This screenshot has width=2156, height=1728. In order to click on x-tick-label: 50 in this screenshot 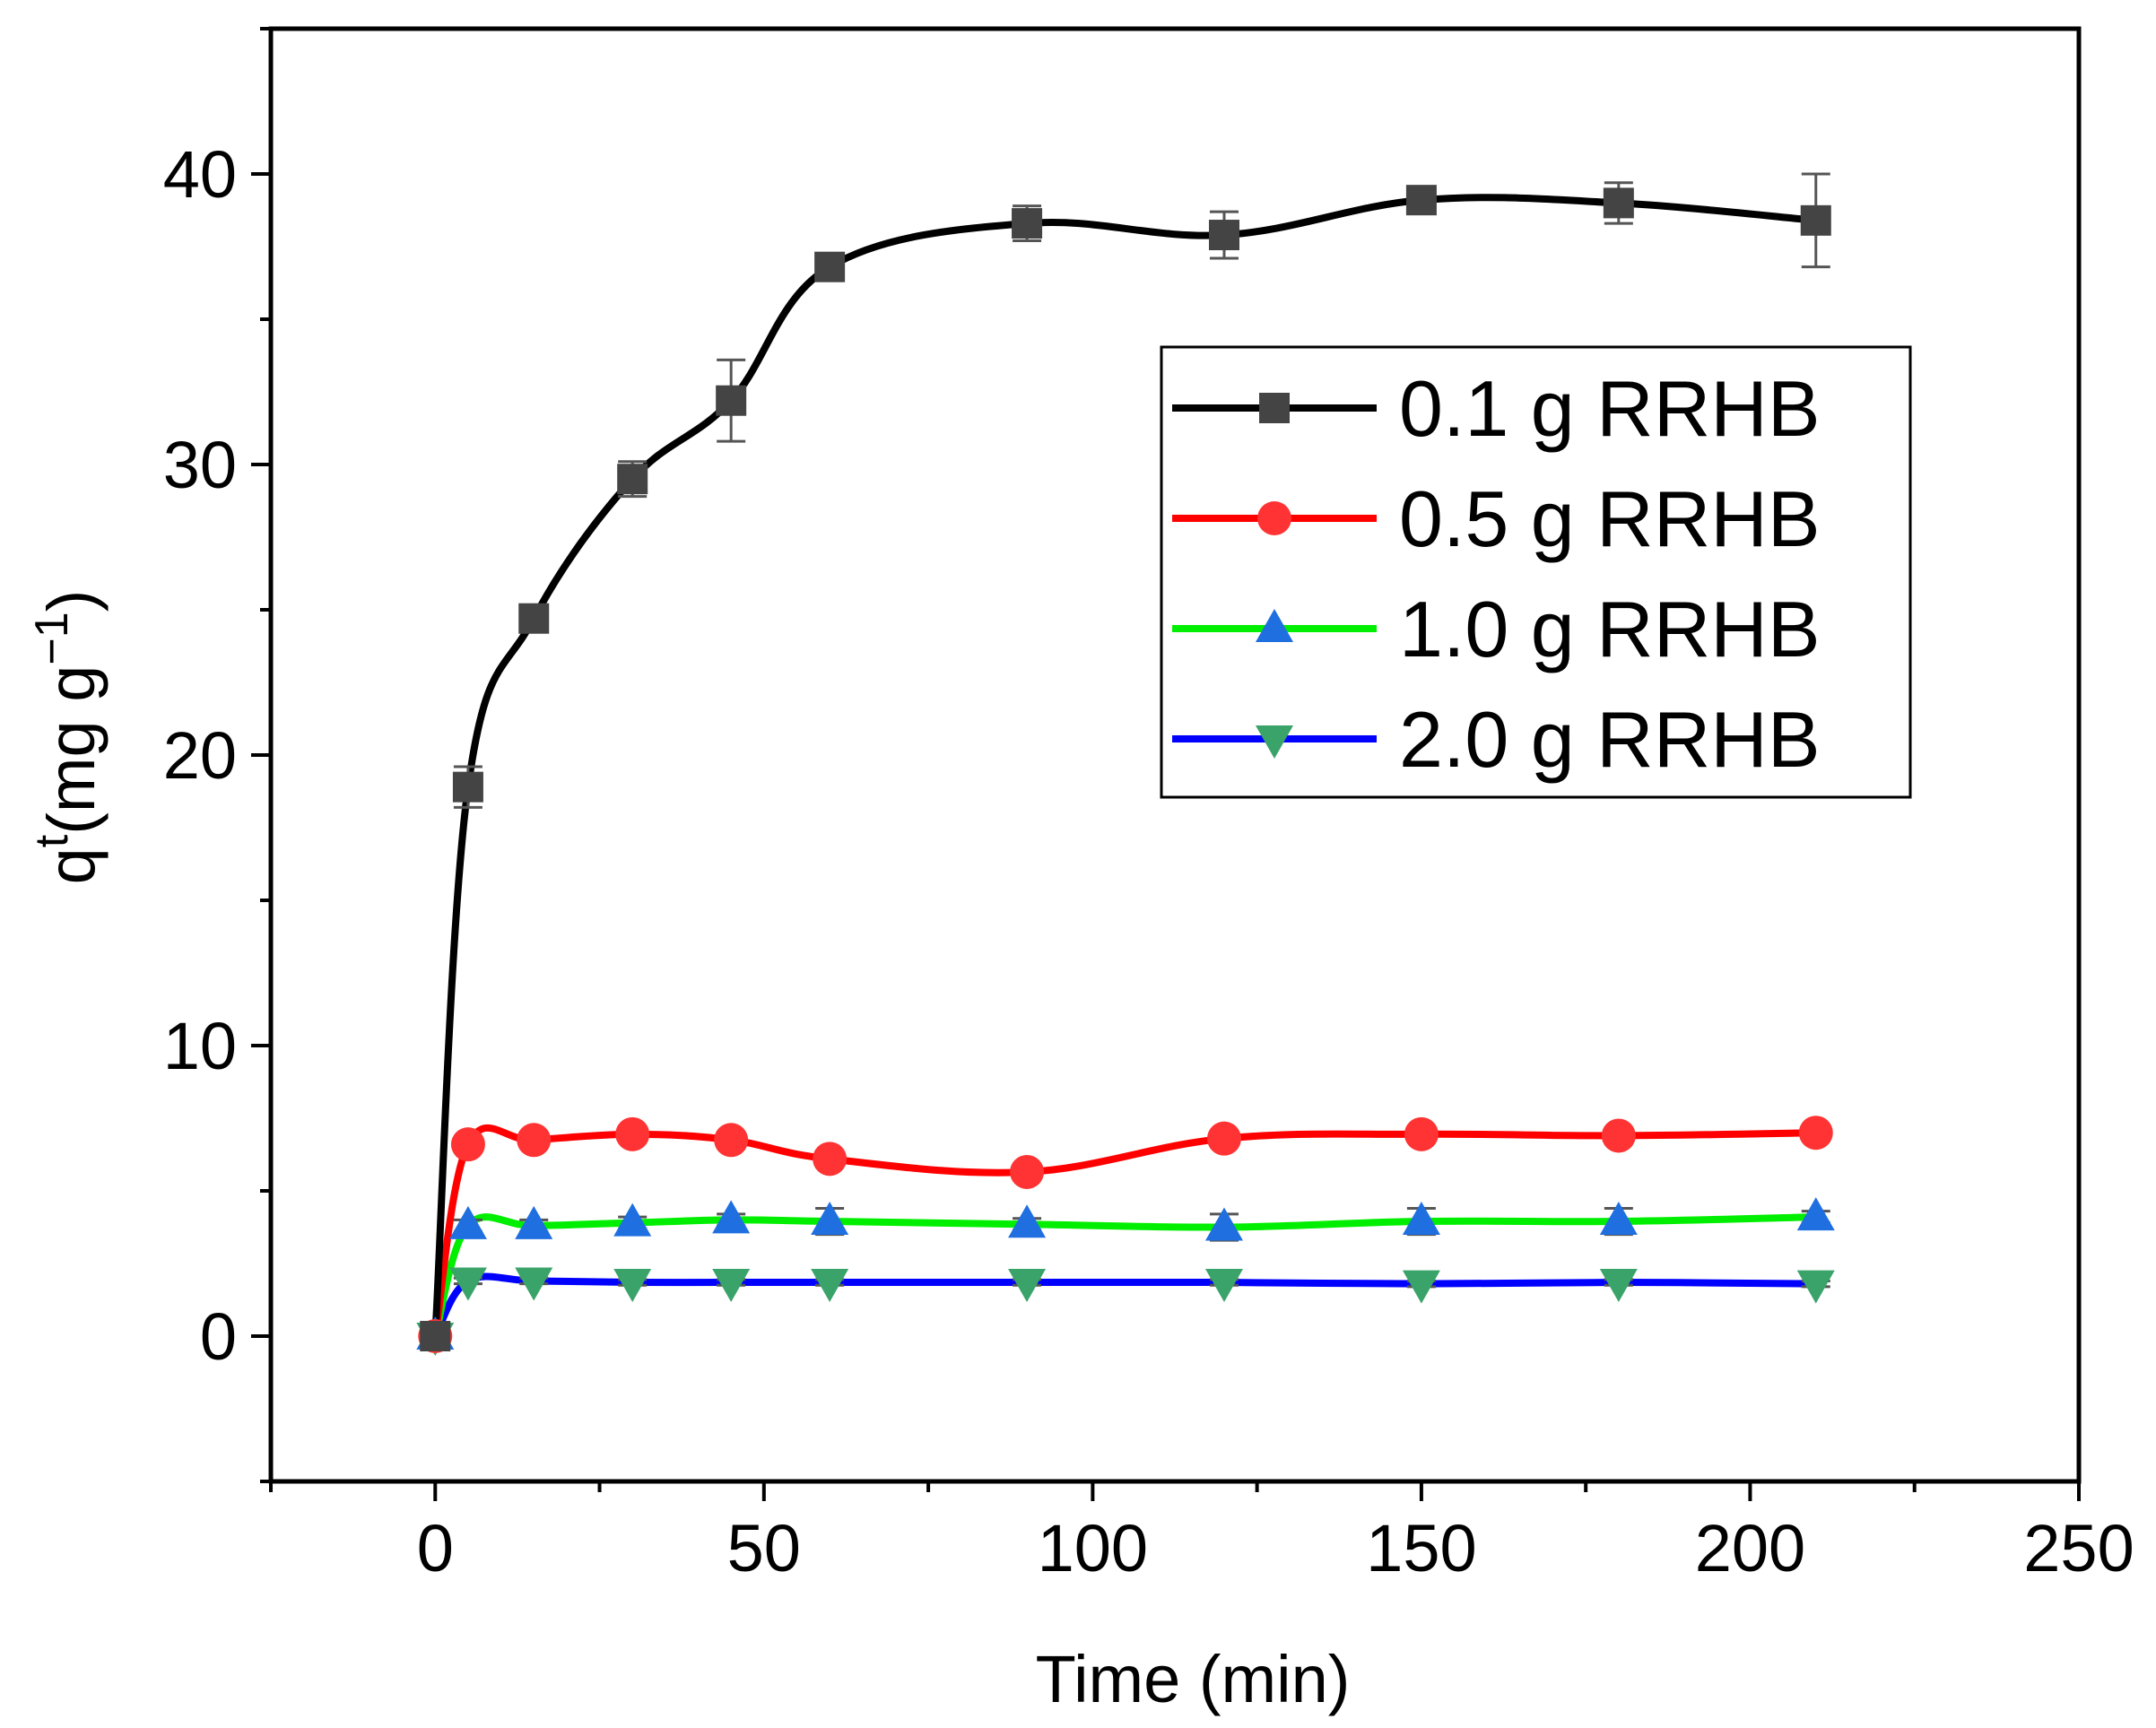, I will do `click(764, 1548)`.